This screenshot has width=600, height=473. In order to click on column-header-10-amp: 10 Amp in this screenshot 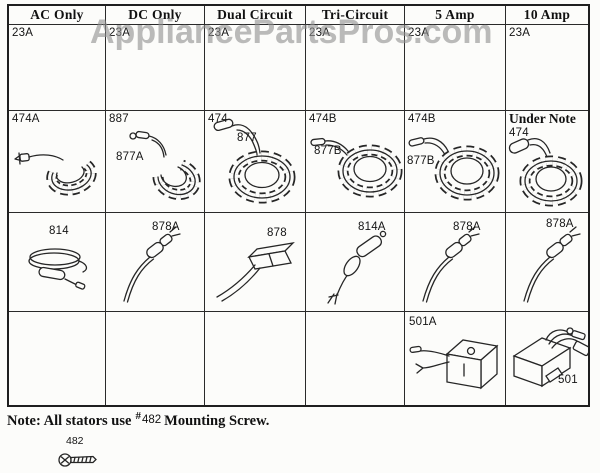, I will do `click(547, 15)`.